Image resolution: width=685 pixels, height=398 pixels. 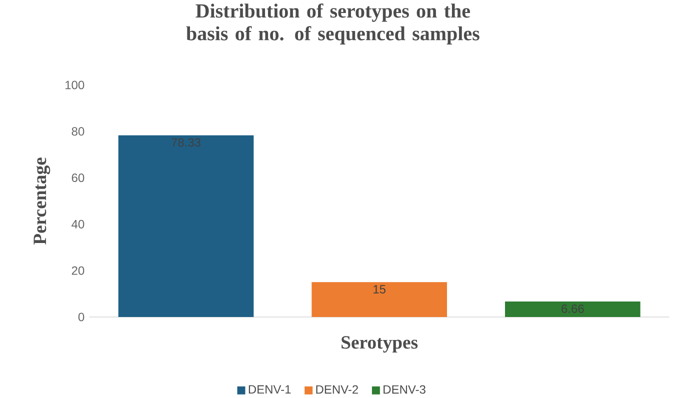 What do you see at coordinates (380, 289) in the screenshot?
I see `data-label: 15` at bounding box center [380, 289].